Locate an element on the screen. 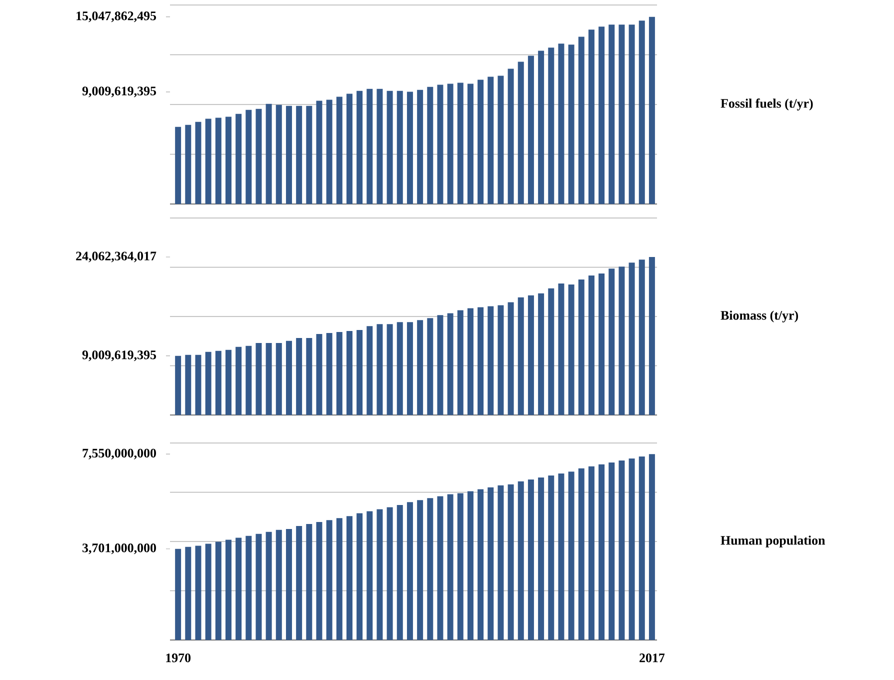 This screenshot has width=894, height=680. y-axis-title: Human population is located at coordinates (773, 542).